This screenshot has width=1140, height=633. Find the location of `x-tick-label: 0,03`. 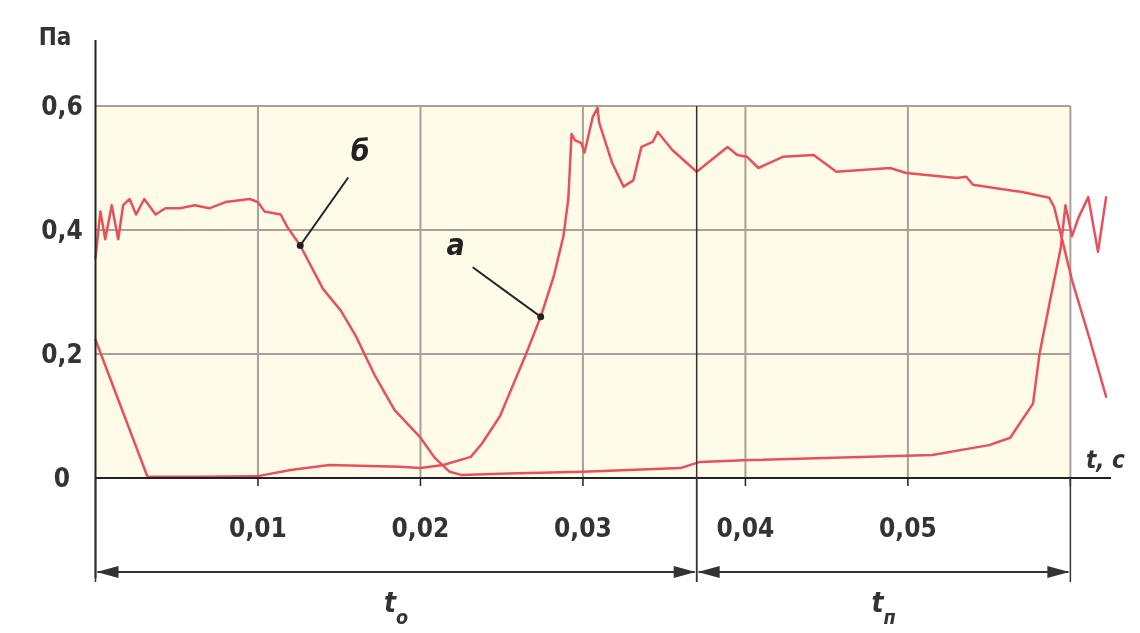

x-tick-label: 0,03 is located at coordinates (583, 528).